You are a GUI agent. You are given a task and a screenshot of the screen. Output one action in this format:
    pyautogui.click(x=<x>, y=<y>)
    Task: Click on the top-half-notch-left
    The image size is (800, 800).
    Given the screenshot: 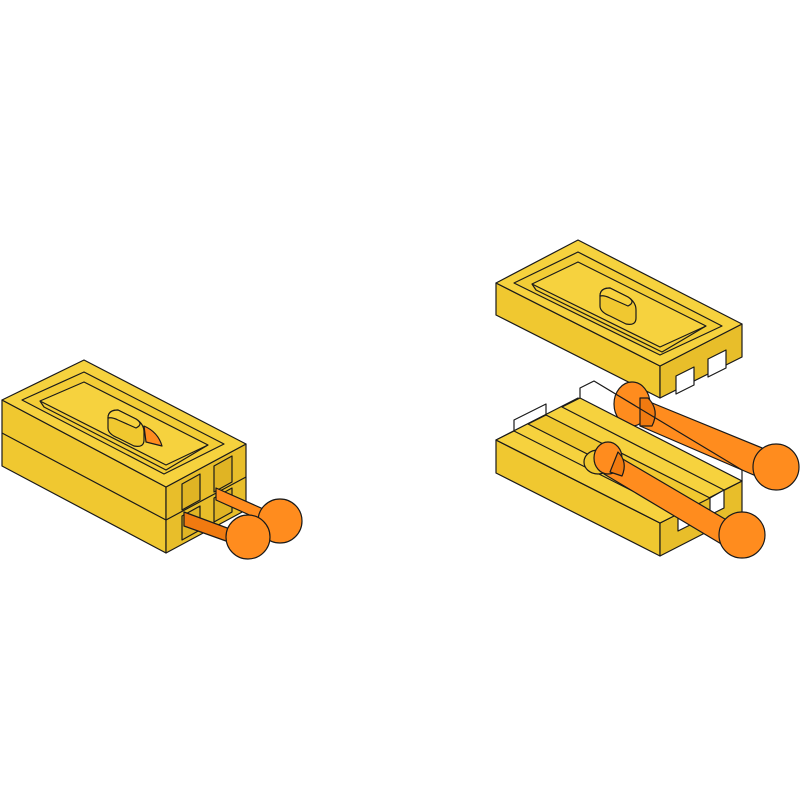 What is the action you would take?
    pyautogui.click(x=685, y=380)
    